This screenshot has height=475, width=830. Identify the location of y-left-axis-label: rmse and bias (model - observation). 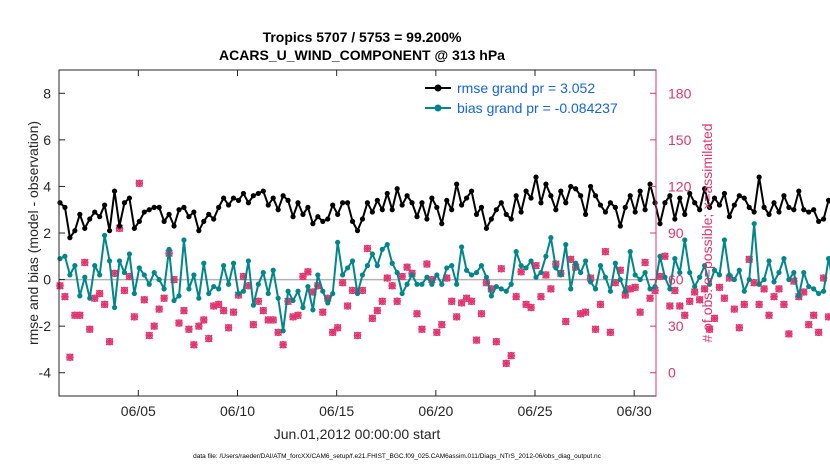
(33, 233).